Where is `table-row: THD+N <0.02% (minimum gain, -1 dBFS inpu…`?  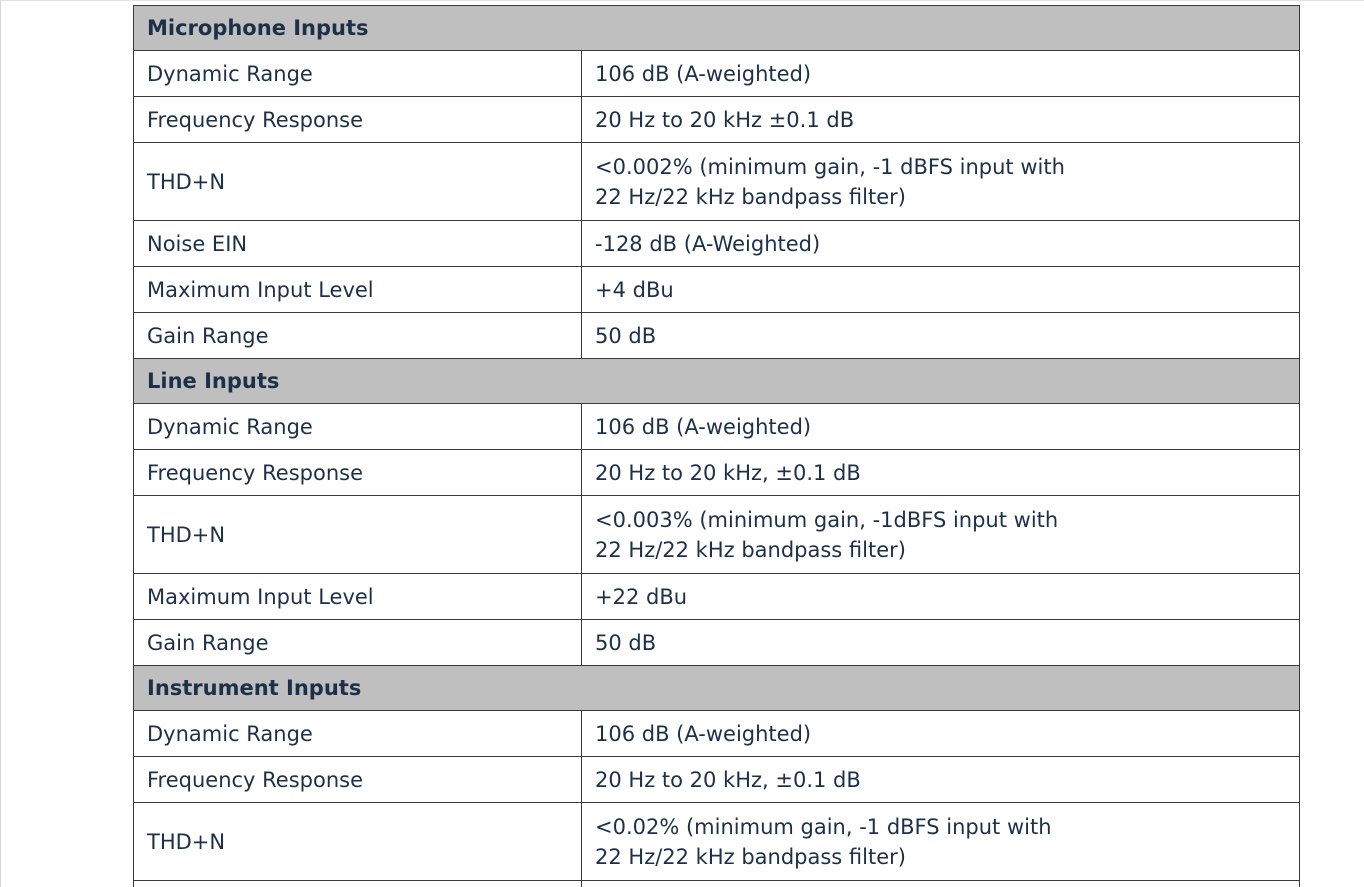 table-row: THD+N <0.02% (minimum gain, -1 dBFS inpu… is located at coordinates (716, 841).